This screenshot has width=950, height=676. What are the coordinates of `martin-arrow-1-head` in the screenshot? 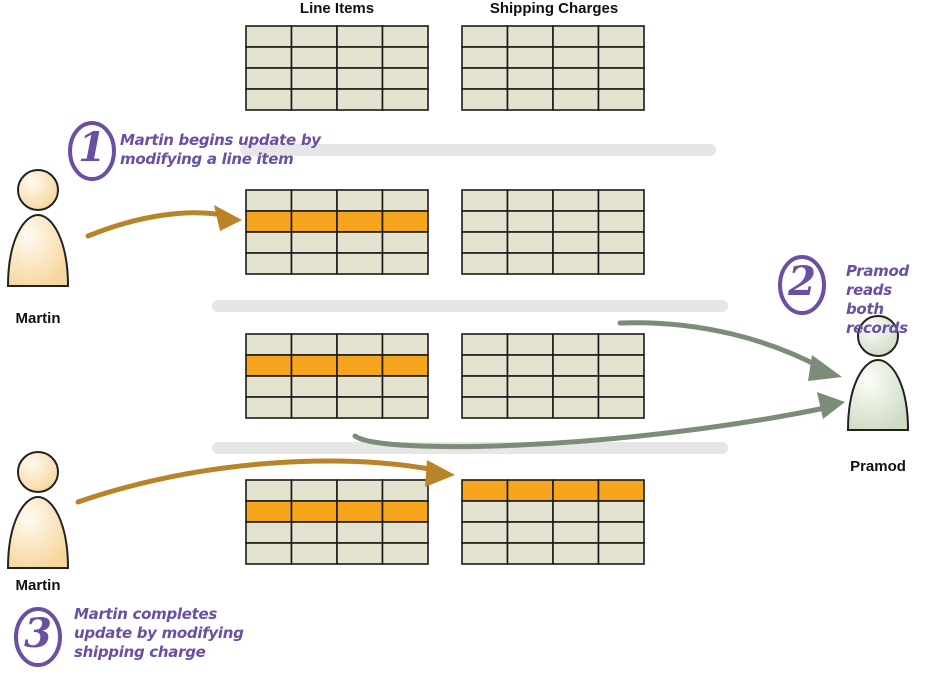 It's located at (228, 218).